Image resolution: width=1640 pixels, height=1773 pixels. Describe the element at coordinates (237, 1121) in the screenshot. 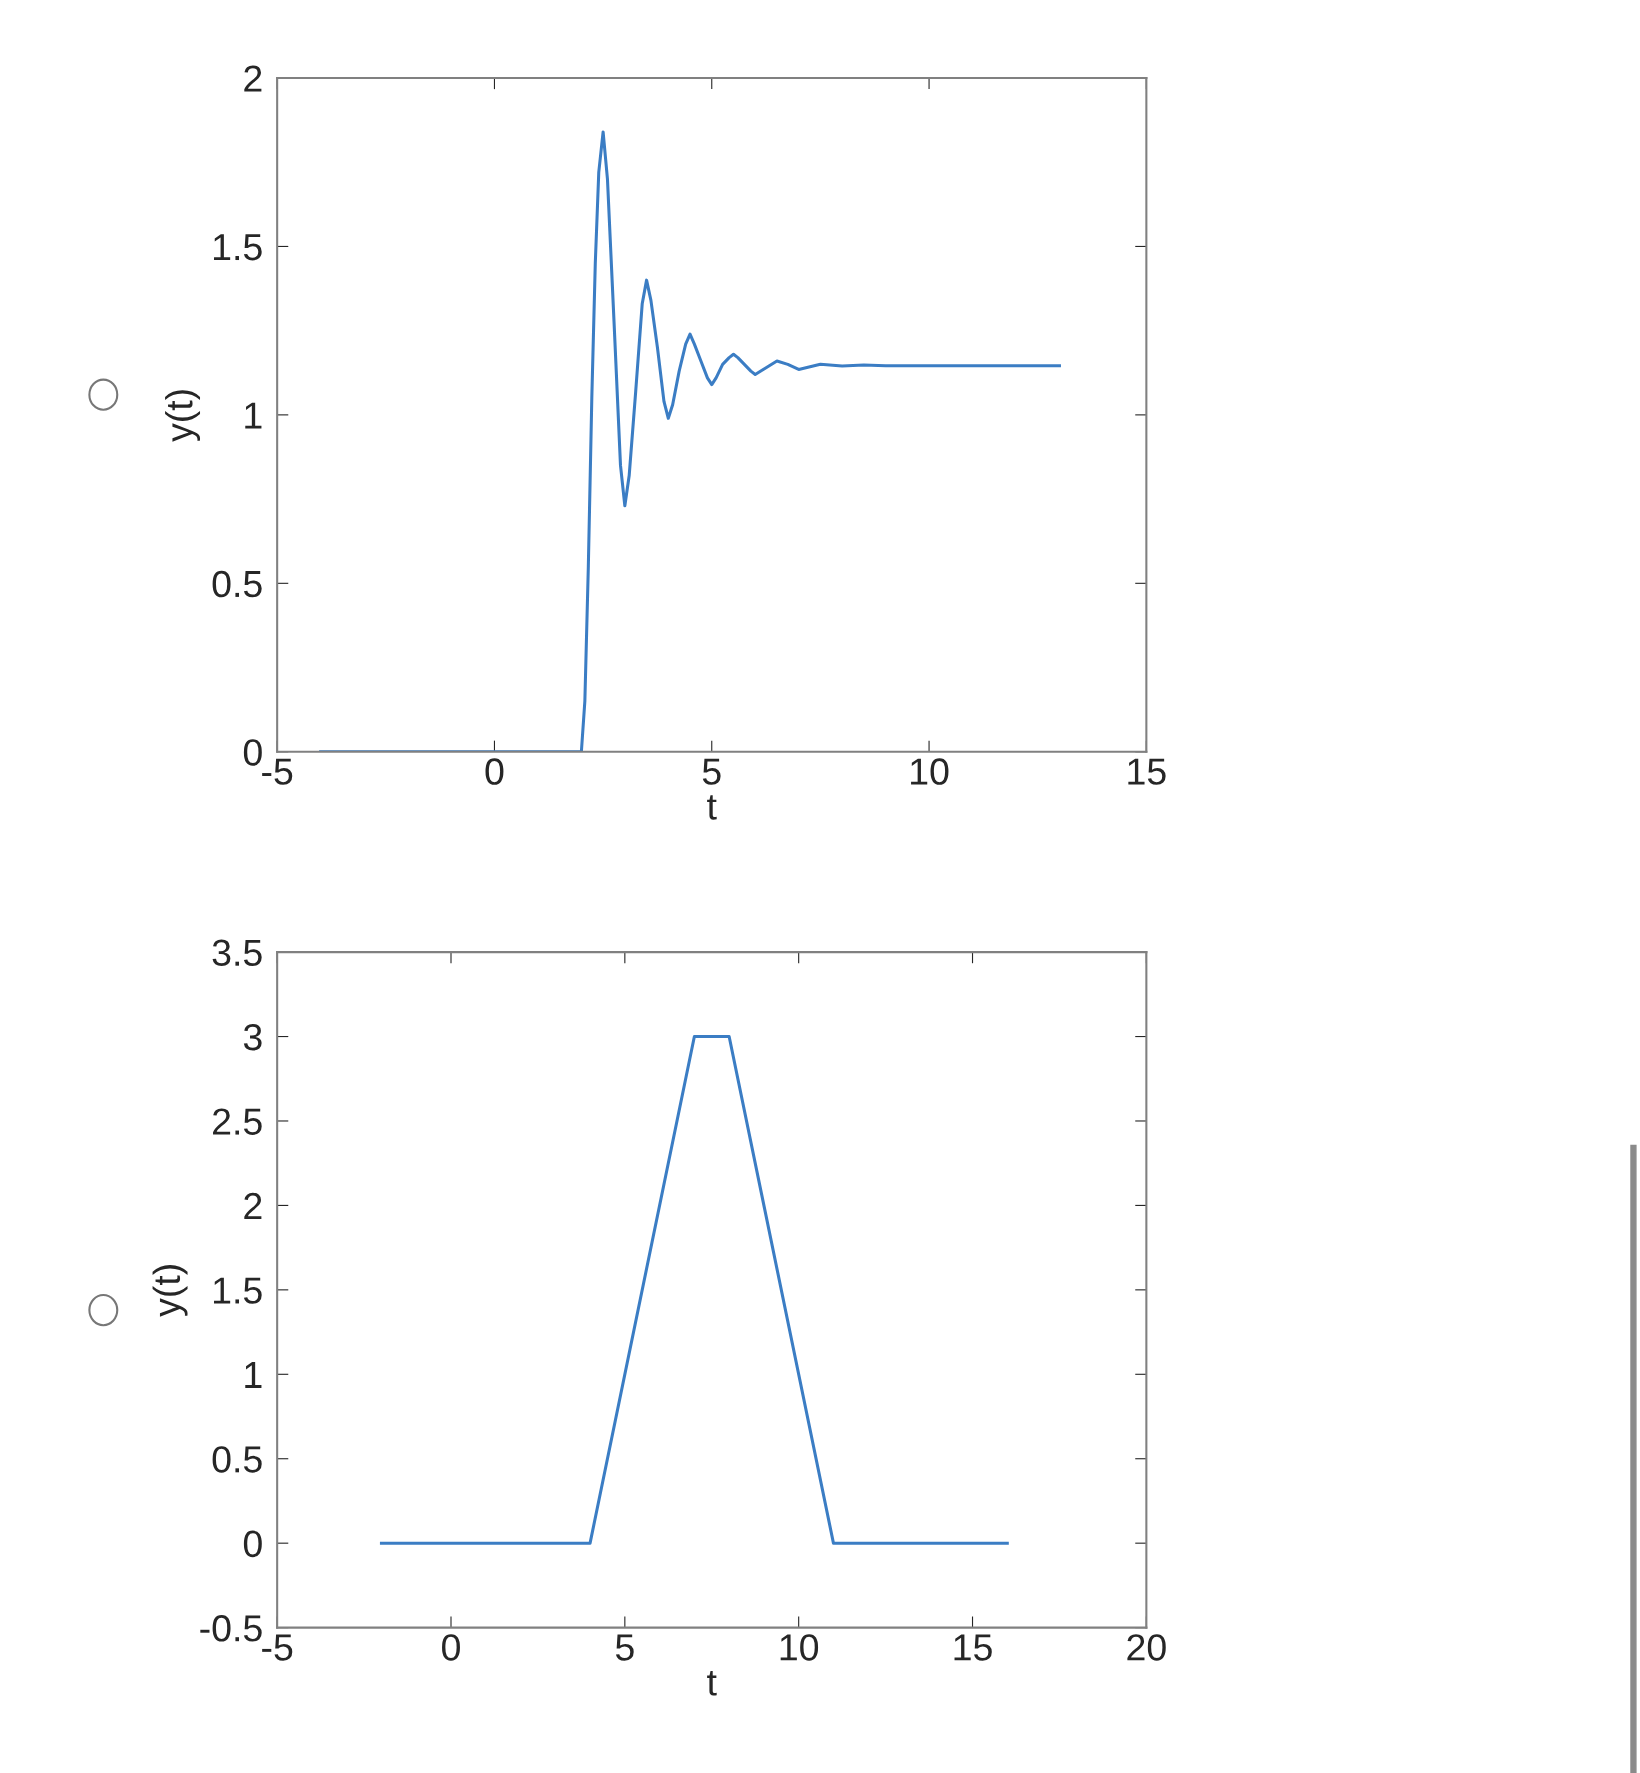

I see `y-tick-label: 2.5` at that location.